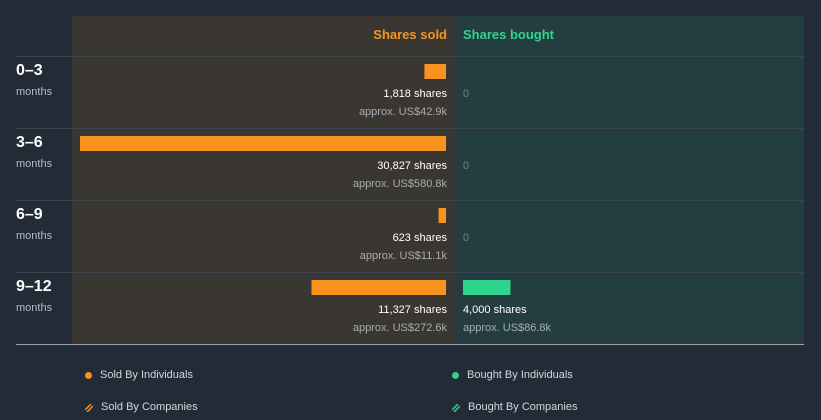  I want to click on legend-item-bought-companies: Bought By Companies, so click(514, 407).